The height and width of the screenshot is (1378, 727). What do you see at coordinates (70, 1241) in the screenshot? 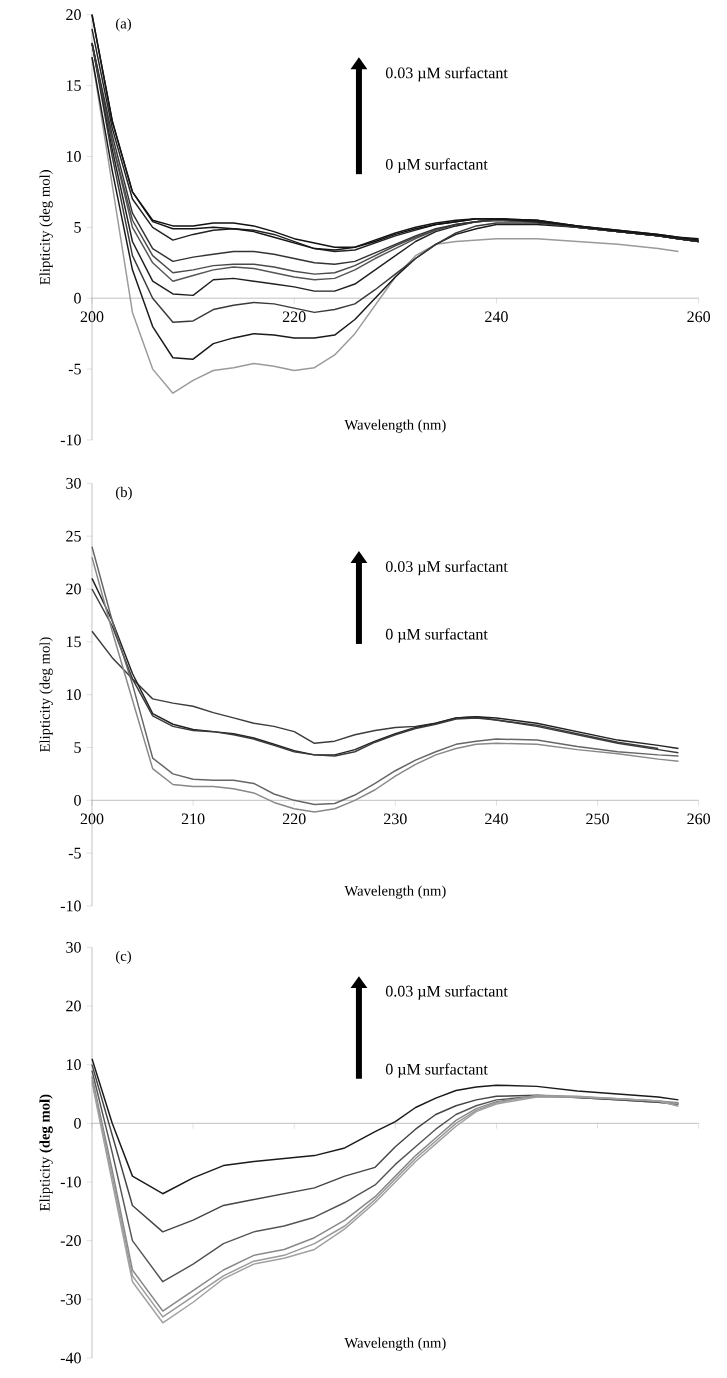
I see `y-tick-label: -20` at bounding box center [70, 1241].